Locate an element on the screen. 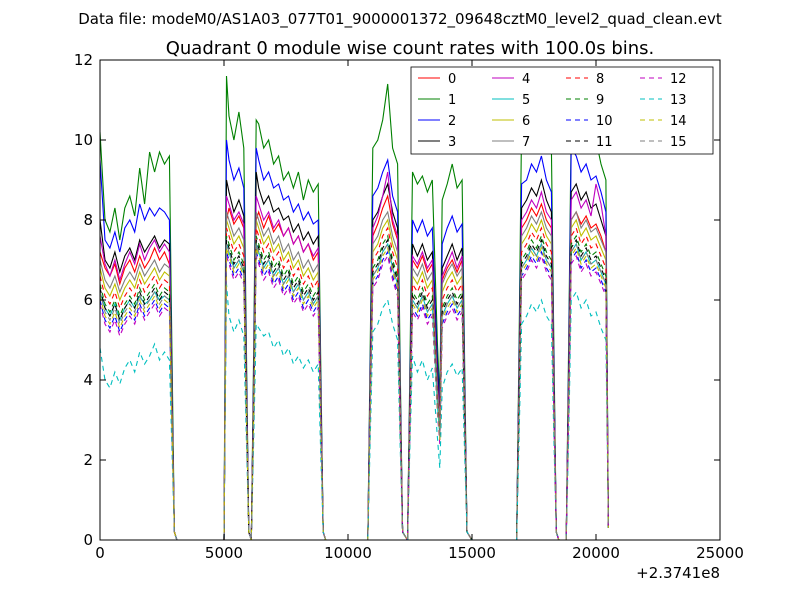 This screenshot has width=800, height=600. legend-label-11: 11 is located at coordinates (604, 142).